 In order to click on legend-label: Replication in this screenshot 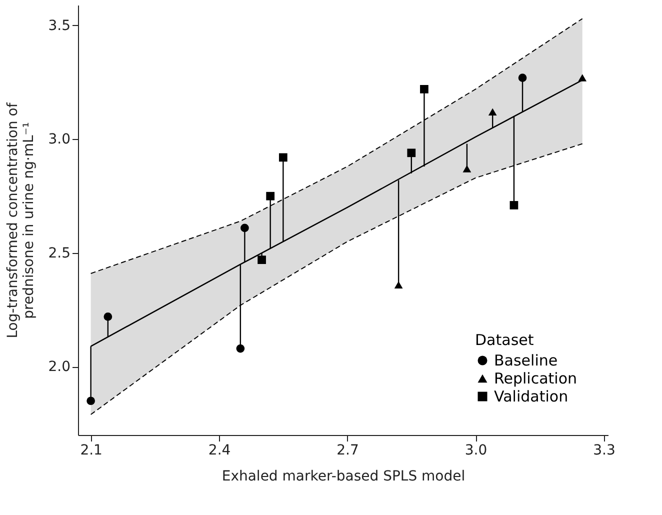, I will do `click(536, 379)`.